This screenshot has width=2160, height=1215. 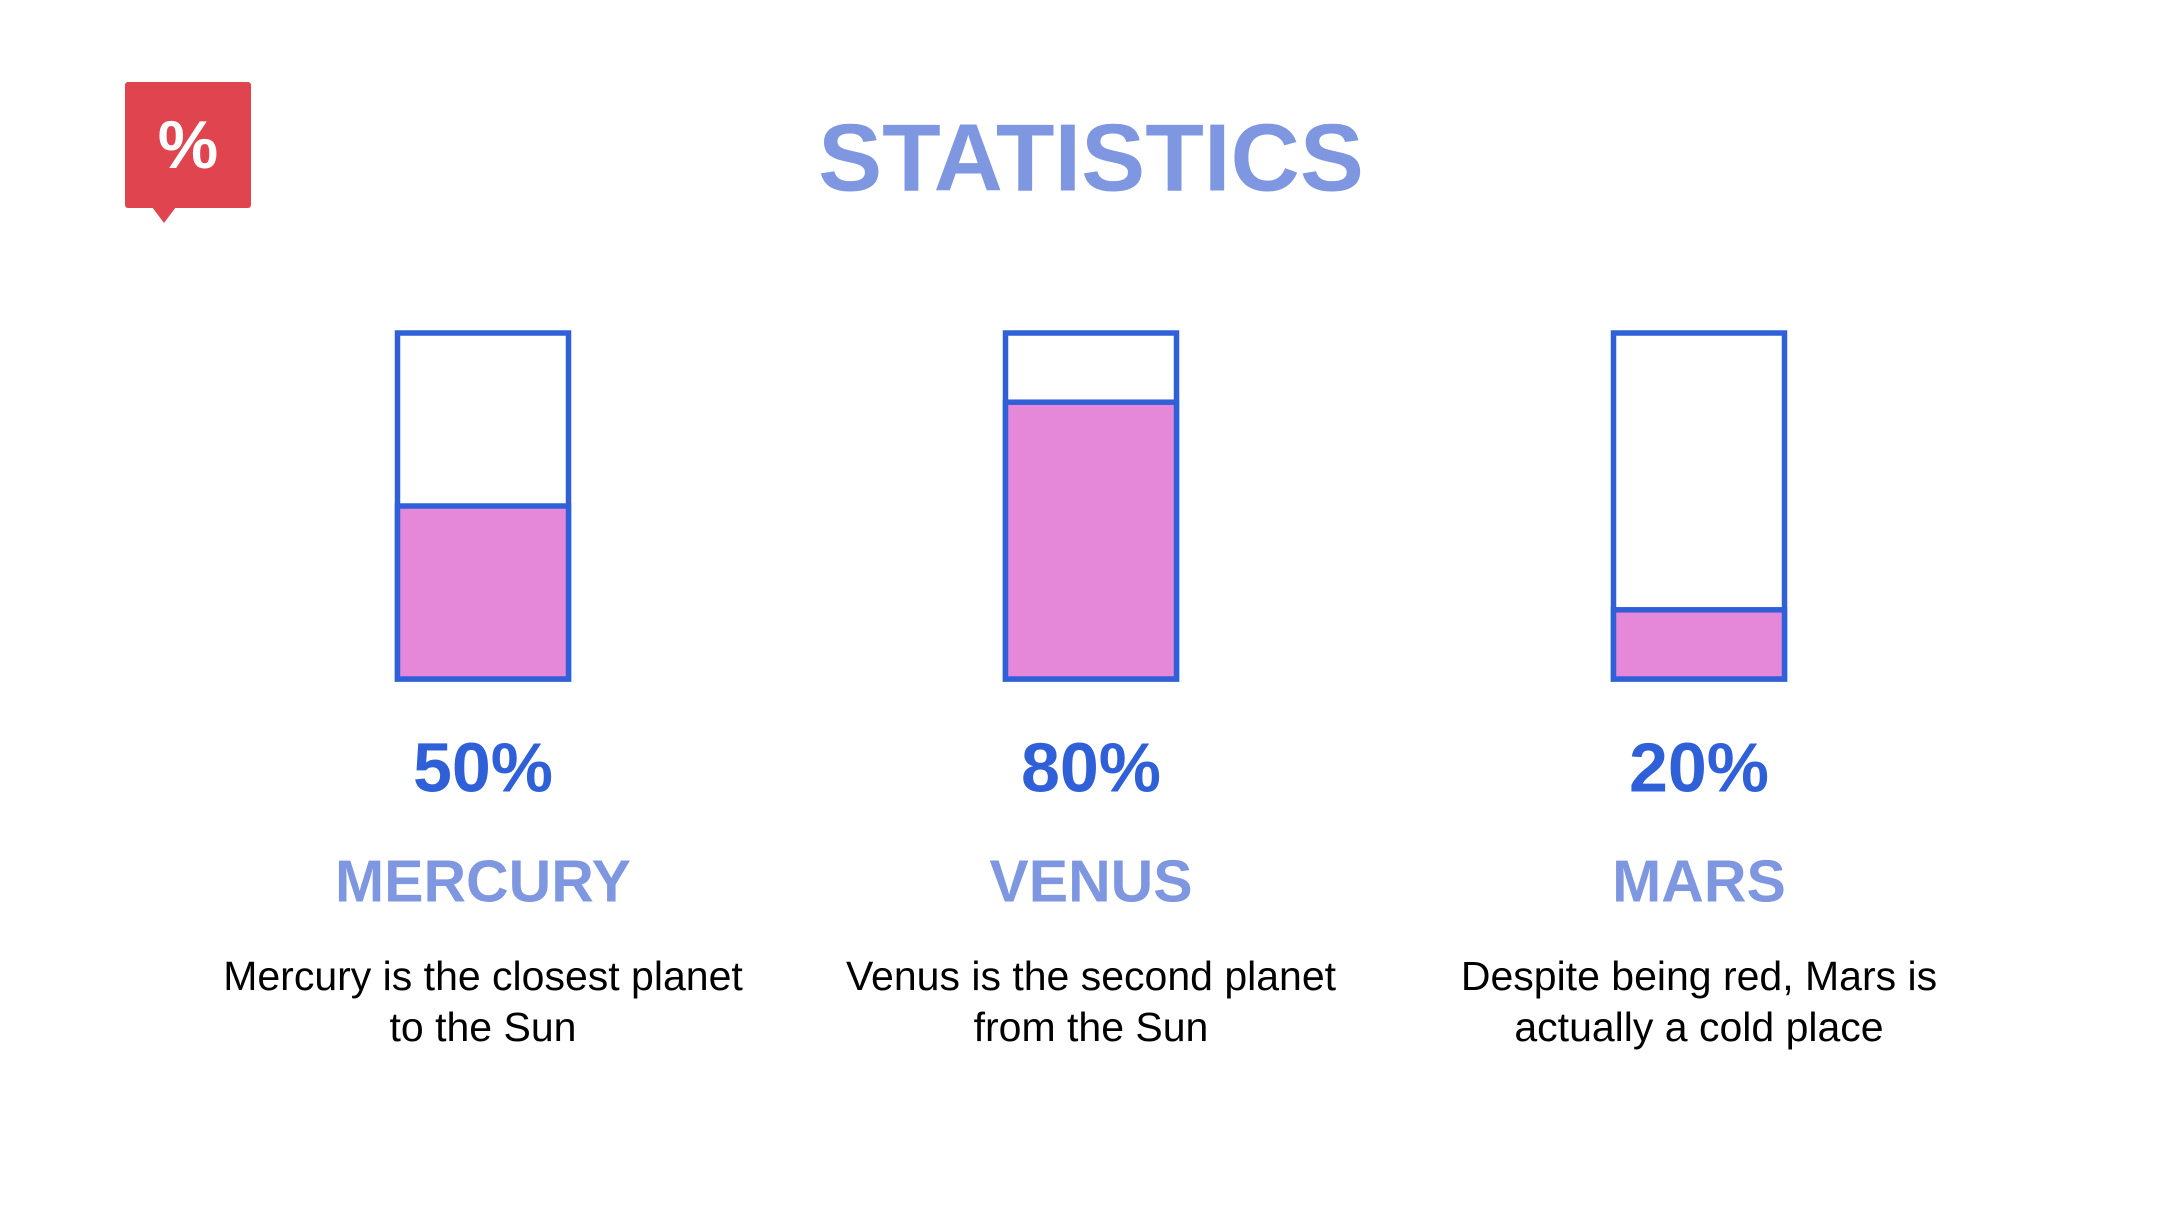 What do you see at coordinates (164, 215) in the screenshot?
I see `badge-pointer` at bounding box center [164, 215].